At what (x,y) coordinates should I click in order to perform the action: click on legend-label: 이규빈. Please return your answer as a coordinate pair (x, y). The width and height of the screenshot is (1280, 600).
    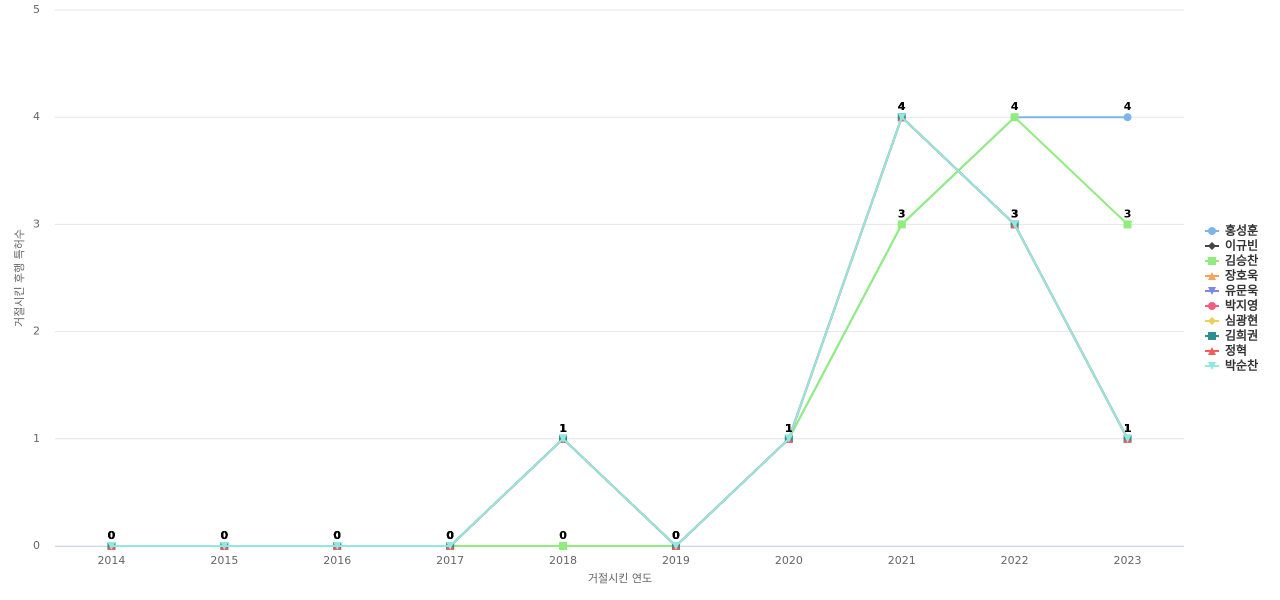
    Looking at the image, I should click on (1241, 245).